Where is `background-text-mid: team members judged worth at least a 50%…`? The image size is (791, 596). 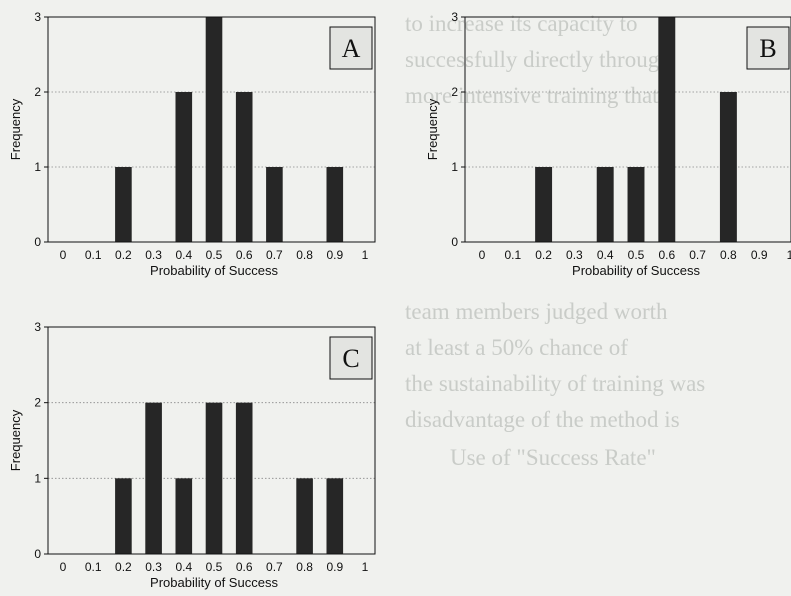 background-text-mid: team members judged worth at least a 50%… is located at coordinates (555, 366).